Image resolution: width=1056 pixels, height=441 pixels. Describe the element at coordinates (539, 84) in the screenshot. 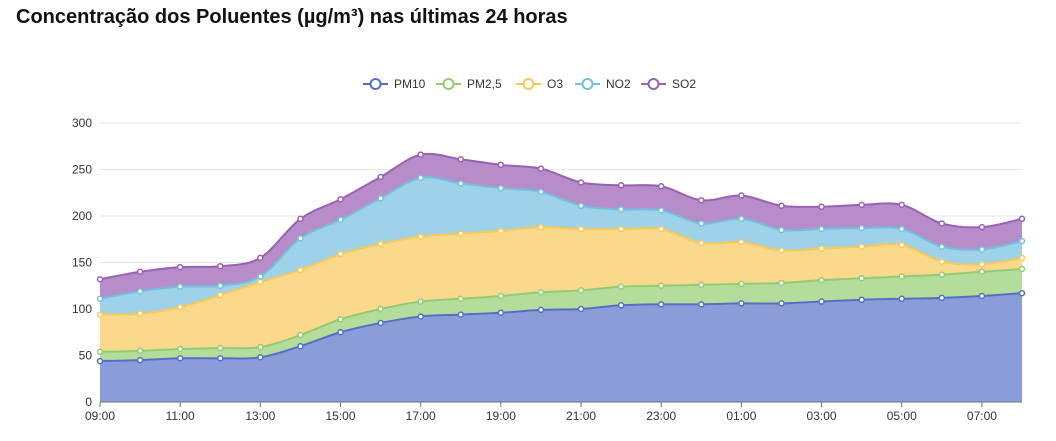

I see `legend-item-o3: O3` at that location.